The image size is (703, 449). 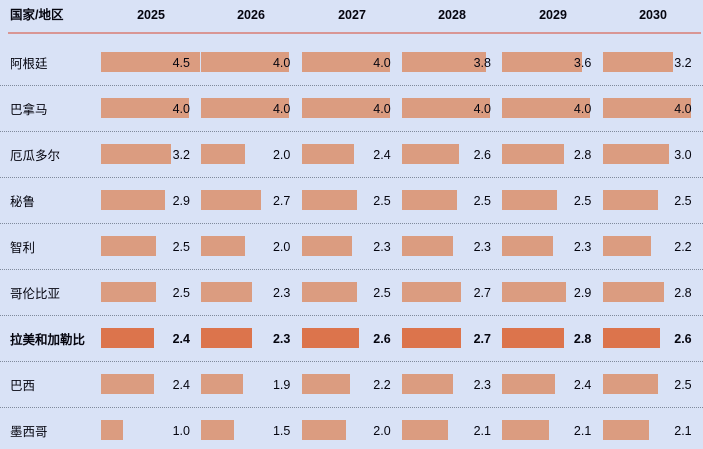 I want to click on table-row: 巴西 2.4 1.9 2.2 2.3 2.4 2.5, so click(x=351, y=385).